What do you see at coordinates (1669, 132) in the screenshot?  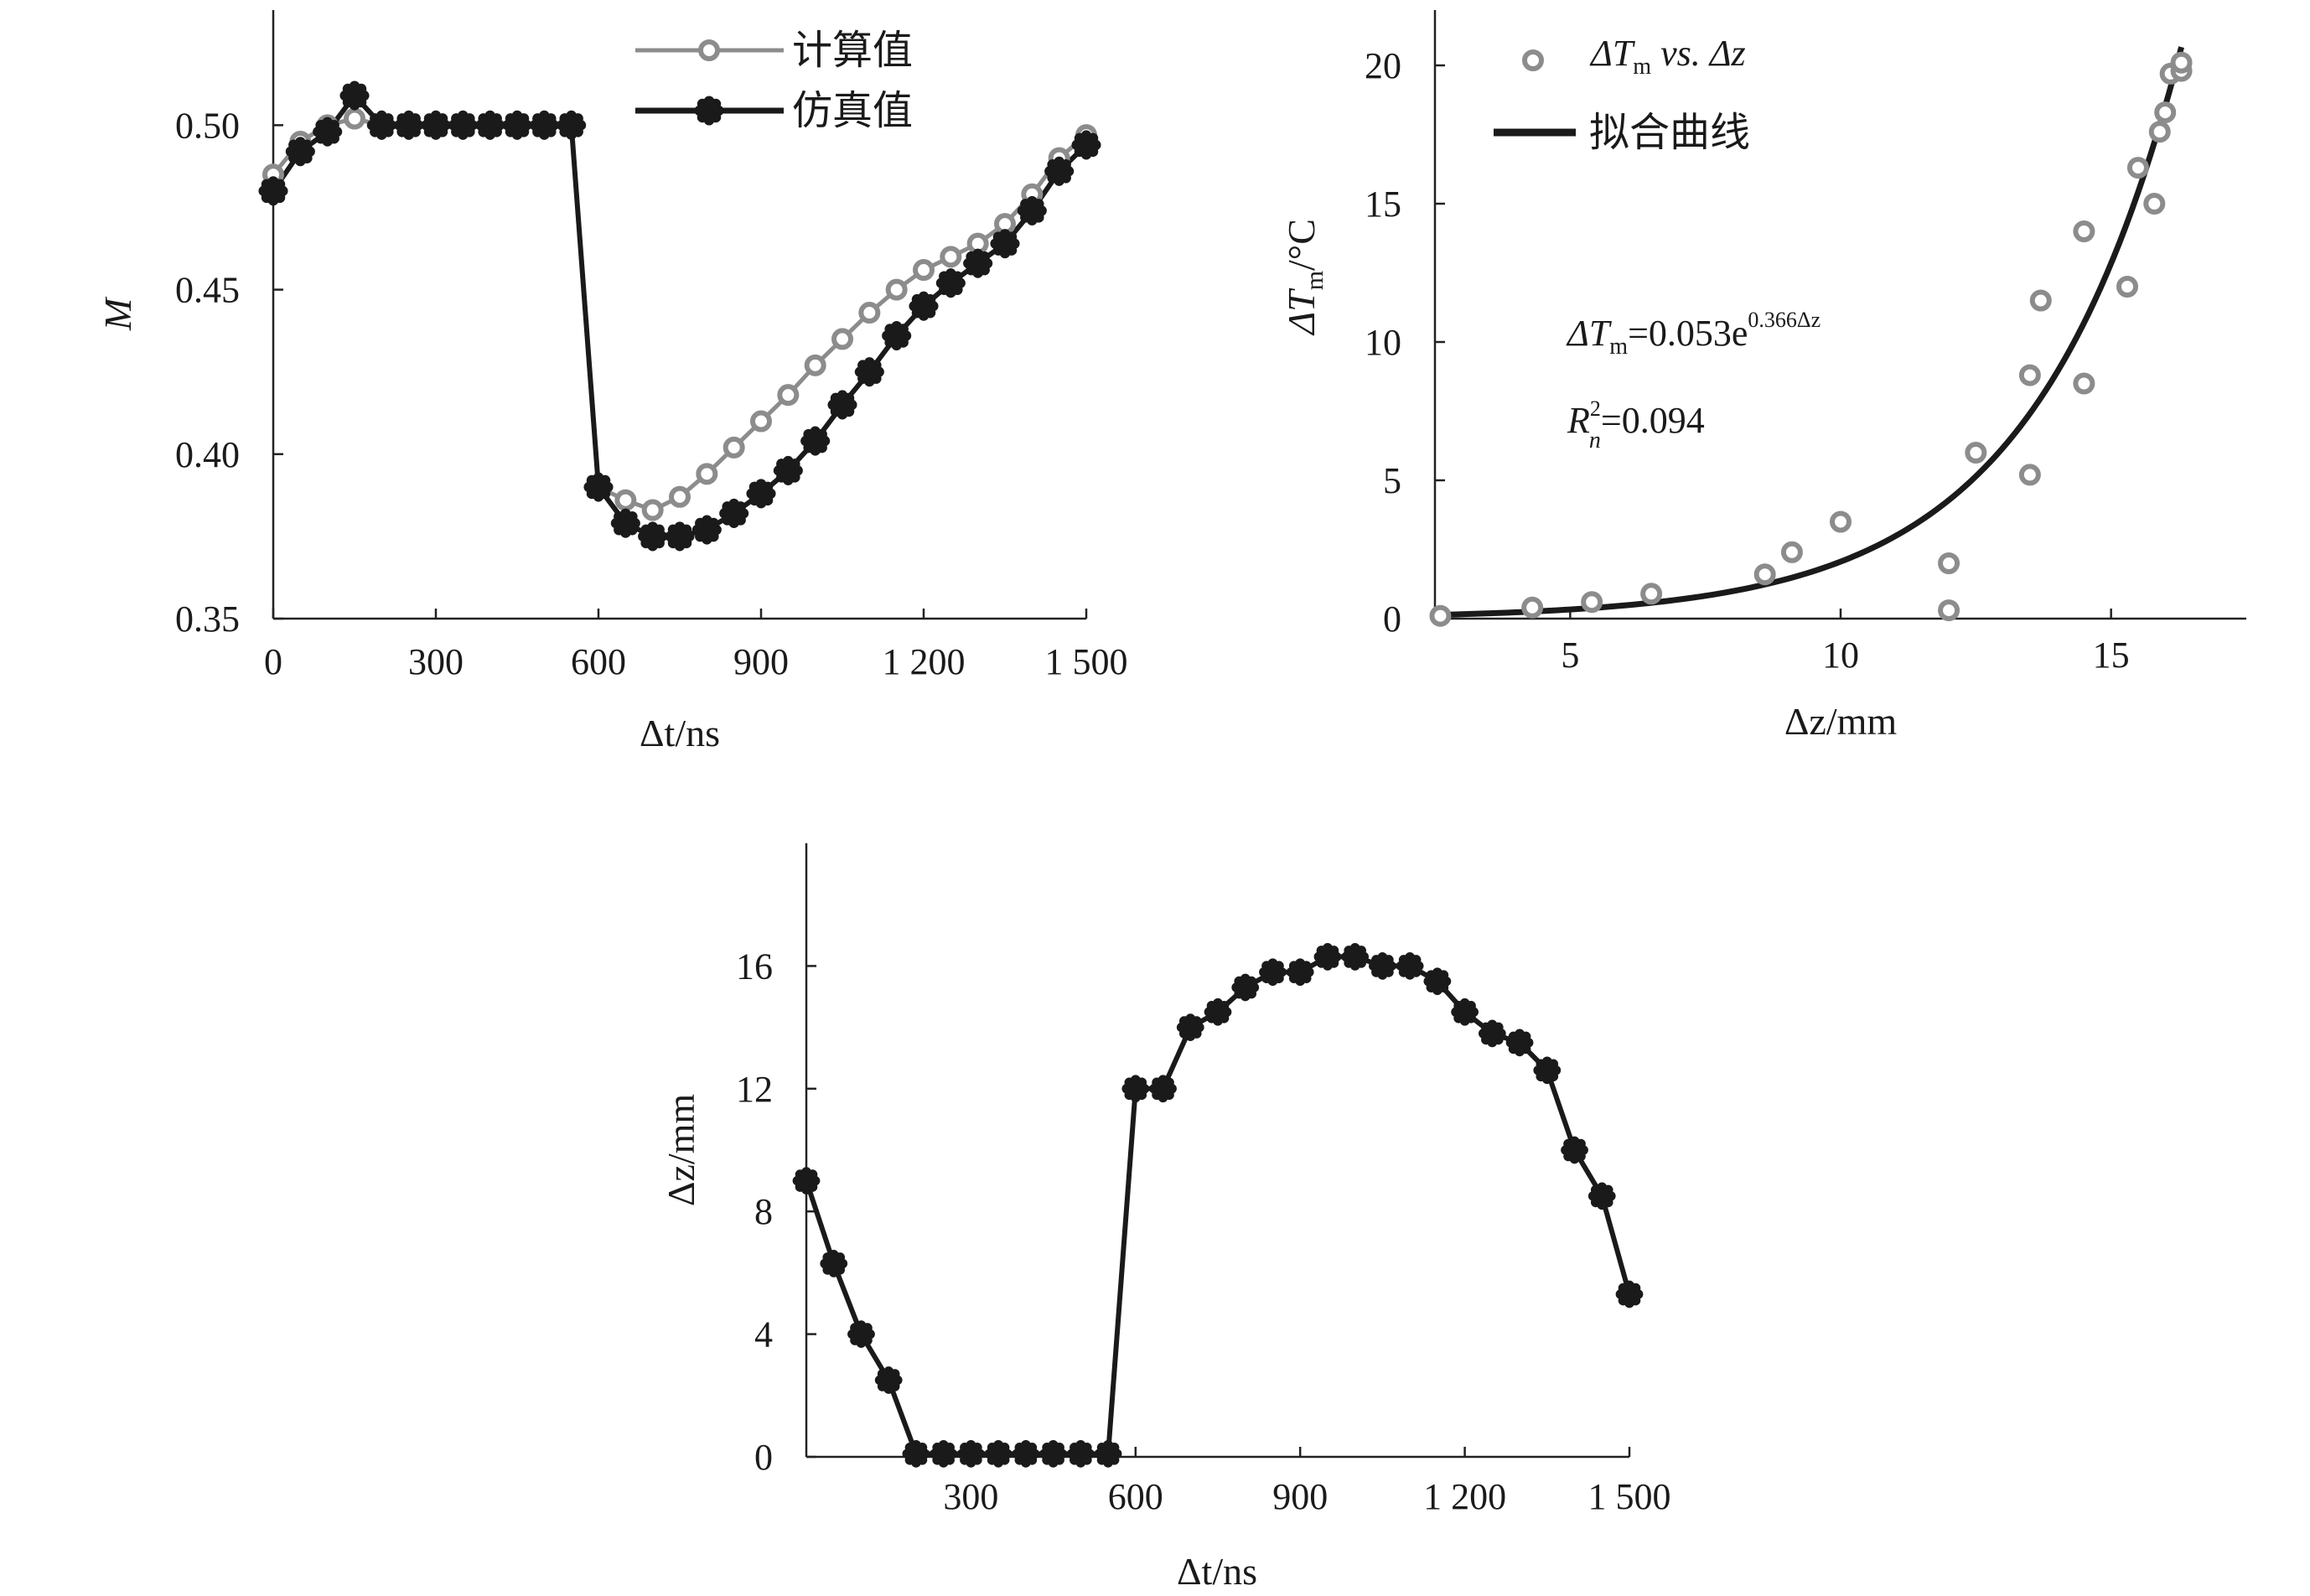 I see `legend-label-fit: 拟合曲线` at bounding box center [1669, 132].